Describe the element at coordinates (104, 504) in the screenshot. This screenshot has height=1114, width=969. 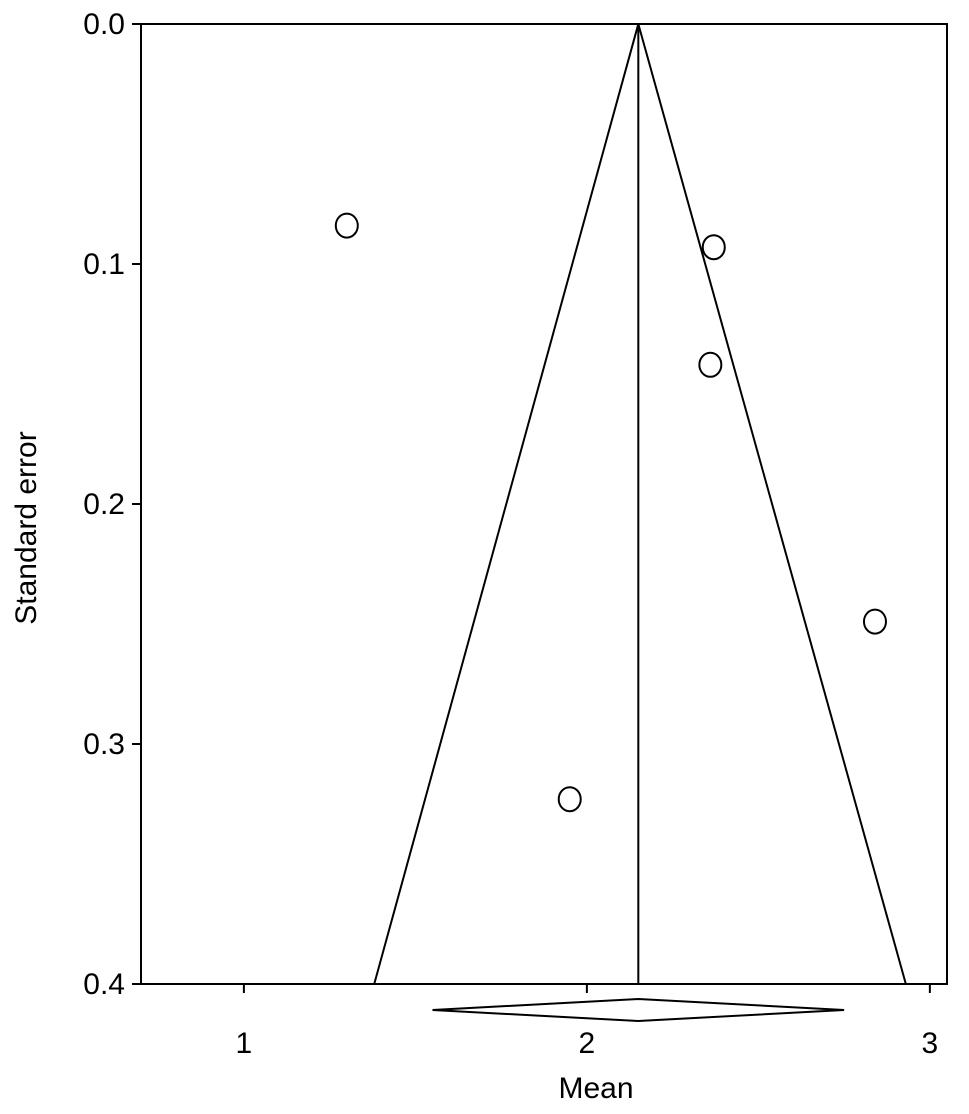
I see `y-tick-label-0.2: 0.2` at that location.